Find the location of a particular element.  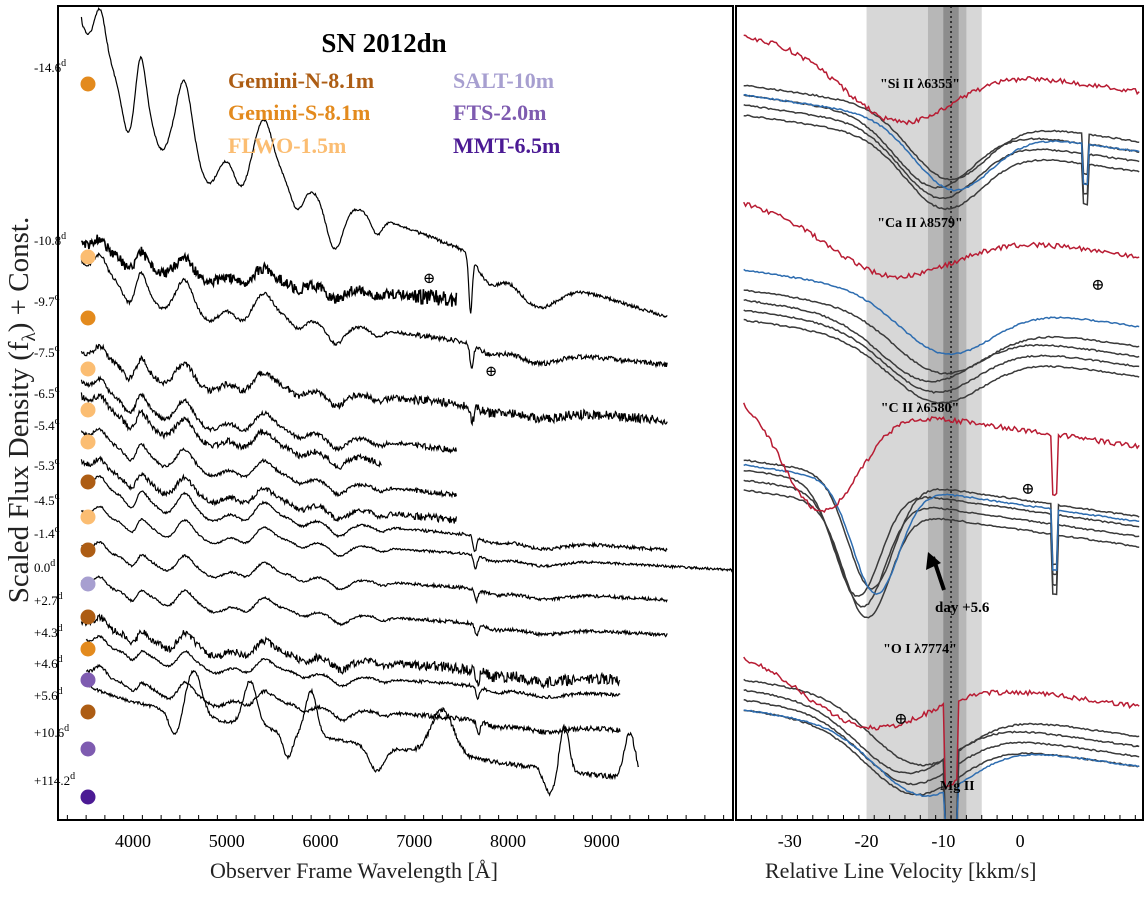

x-tick-label: 8000 is located at coordinates (508, 841).